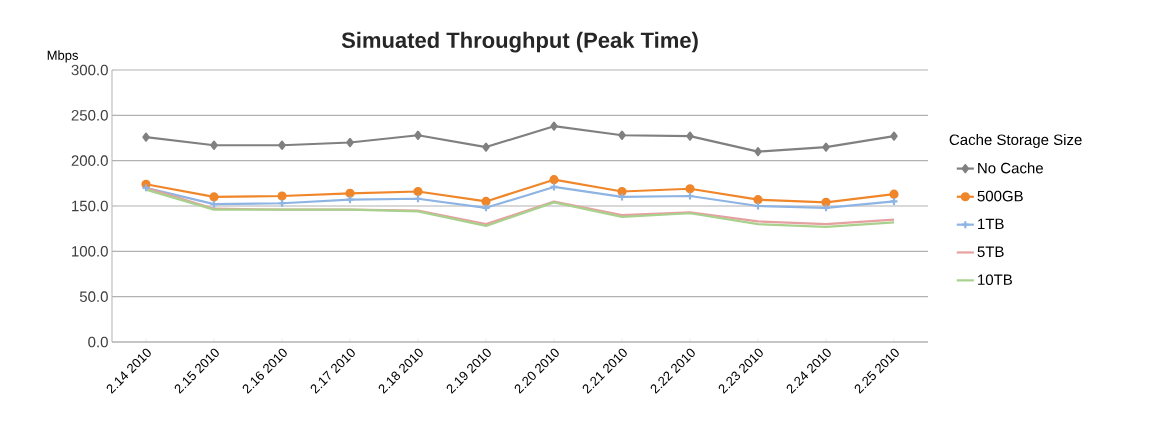 The height and width of the screenshot is (446, 1159). I want to click on legend-label: 5TB, so click(990, 252).